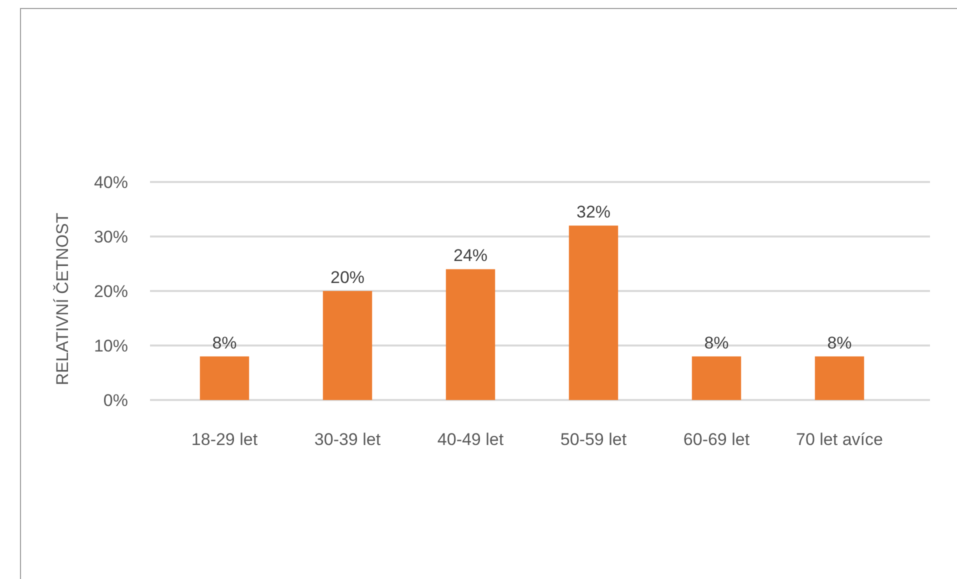 This screenshot has height=579, width=957. What do you see at coordinates (115, 400) in the screenshot?
I see `y-tick-label: 0%` at bounding box center [115, 400].